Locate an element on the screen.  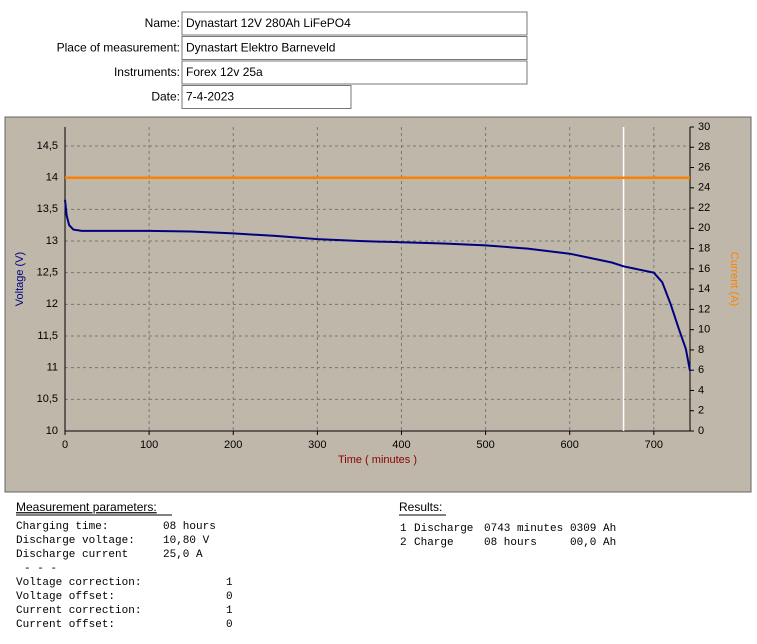
section-title: Results: is located at coordinates (420, 507).